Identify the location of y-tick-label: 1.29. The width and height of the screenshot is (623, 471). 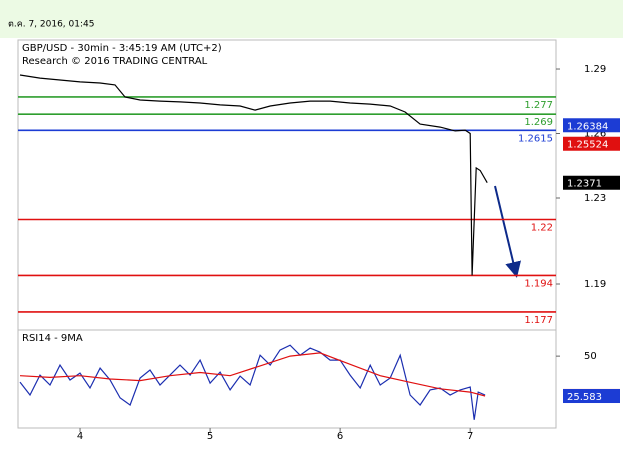
(595, 69).